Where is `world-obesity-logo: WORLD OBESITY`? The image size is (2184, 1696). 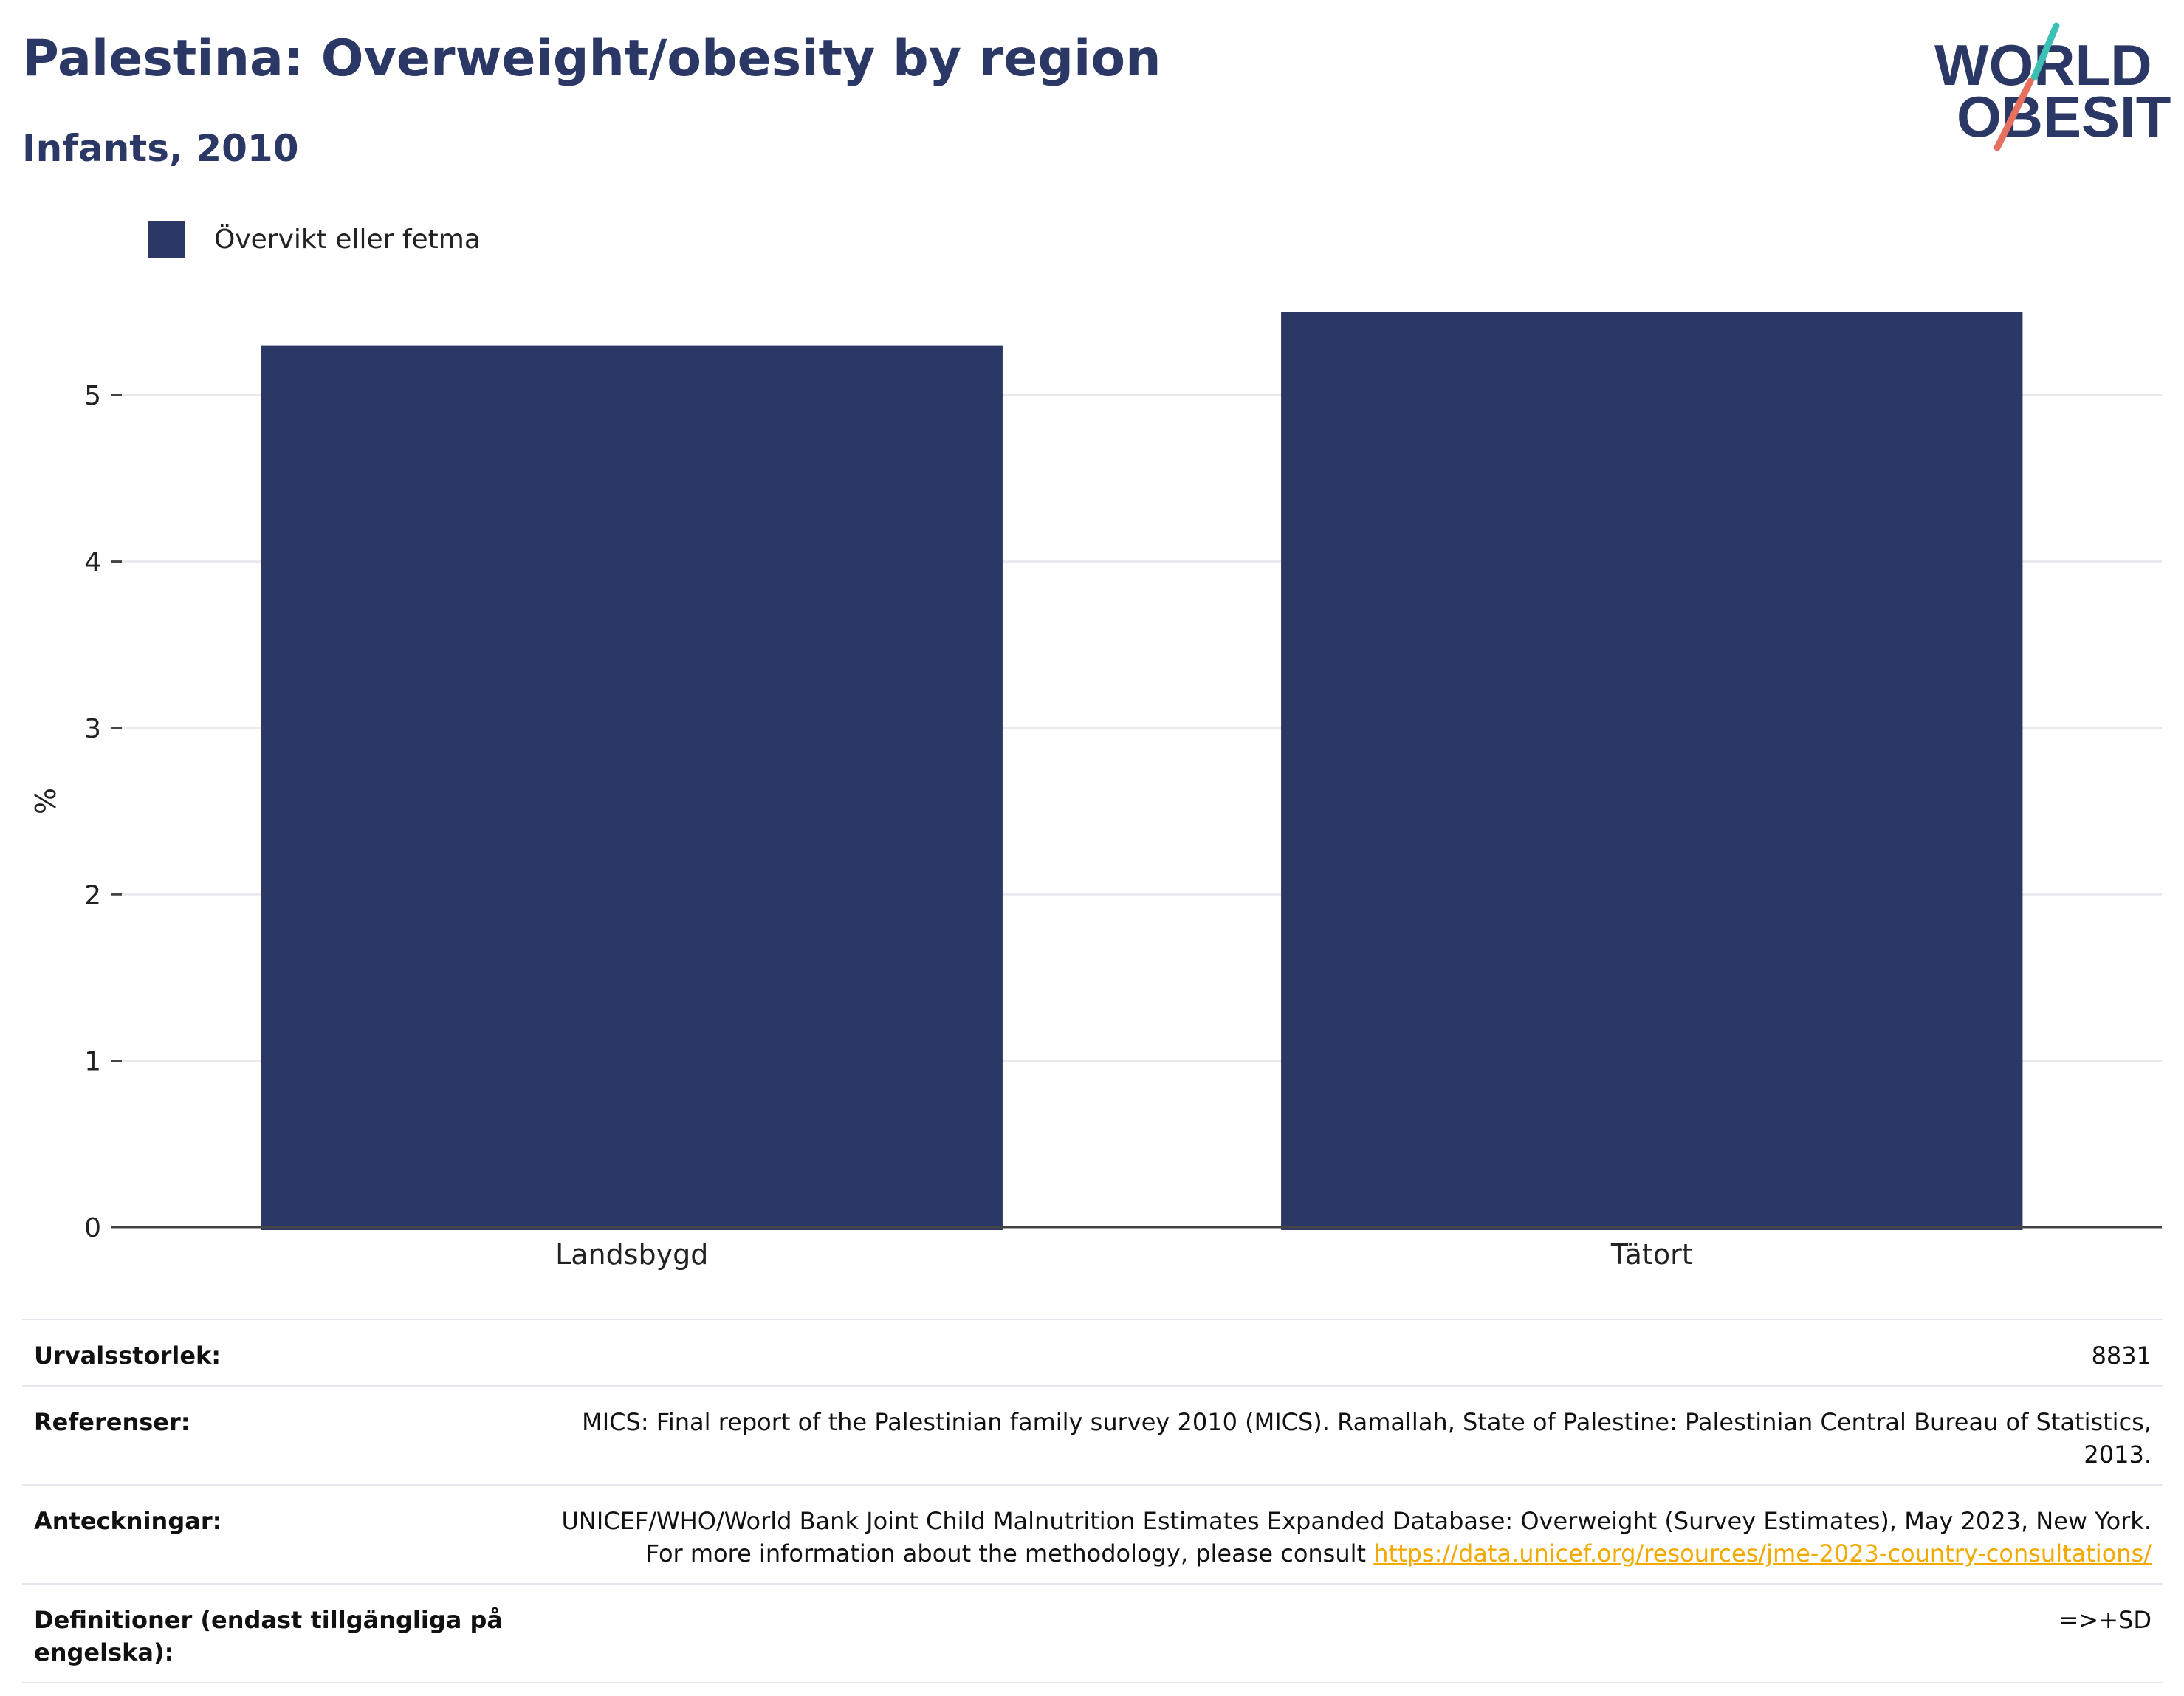 world-obesity-logo: WORLD OBESITY is located at coordinates (2052, 86).